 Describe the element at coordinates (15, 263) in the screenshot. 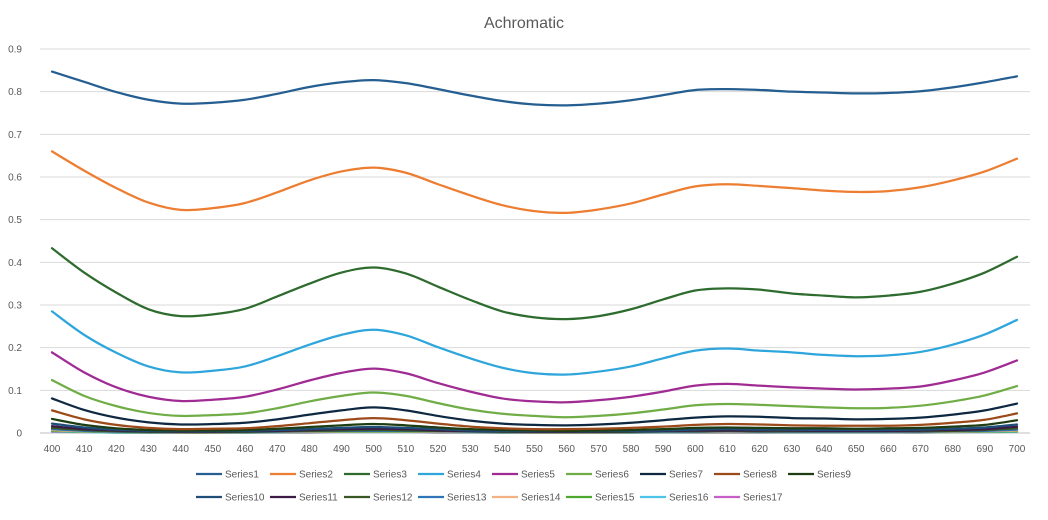

I see `y-tick-label: 0.4` at that location.